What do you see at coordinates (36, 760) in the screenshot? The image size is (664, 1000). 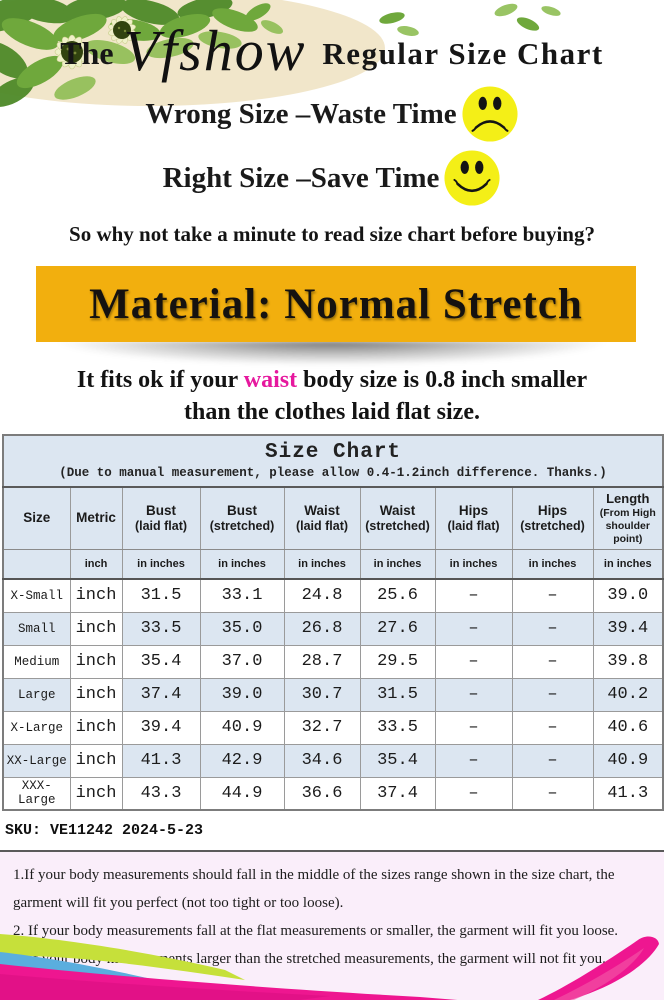 I see `size-label-cell: XX-Large` at bounding box center [36, 760].